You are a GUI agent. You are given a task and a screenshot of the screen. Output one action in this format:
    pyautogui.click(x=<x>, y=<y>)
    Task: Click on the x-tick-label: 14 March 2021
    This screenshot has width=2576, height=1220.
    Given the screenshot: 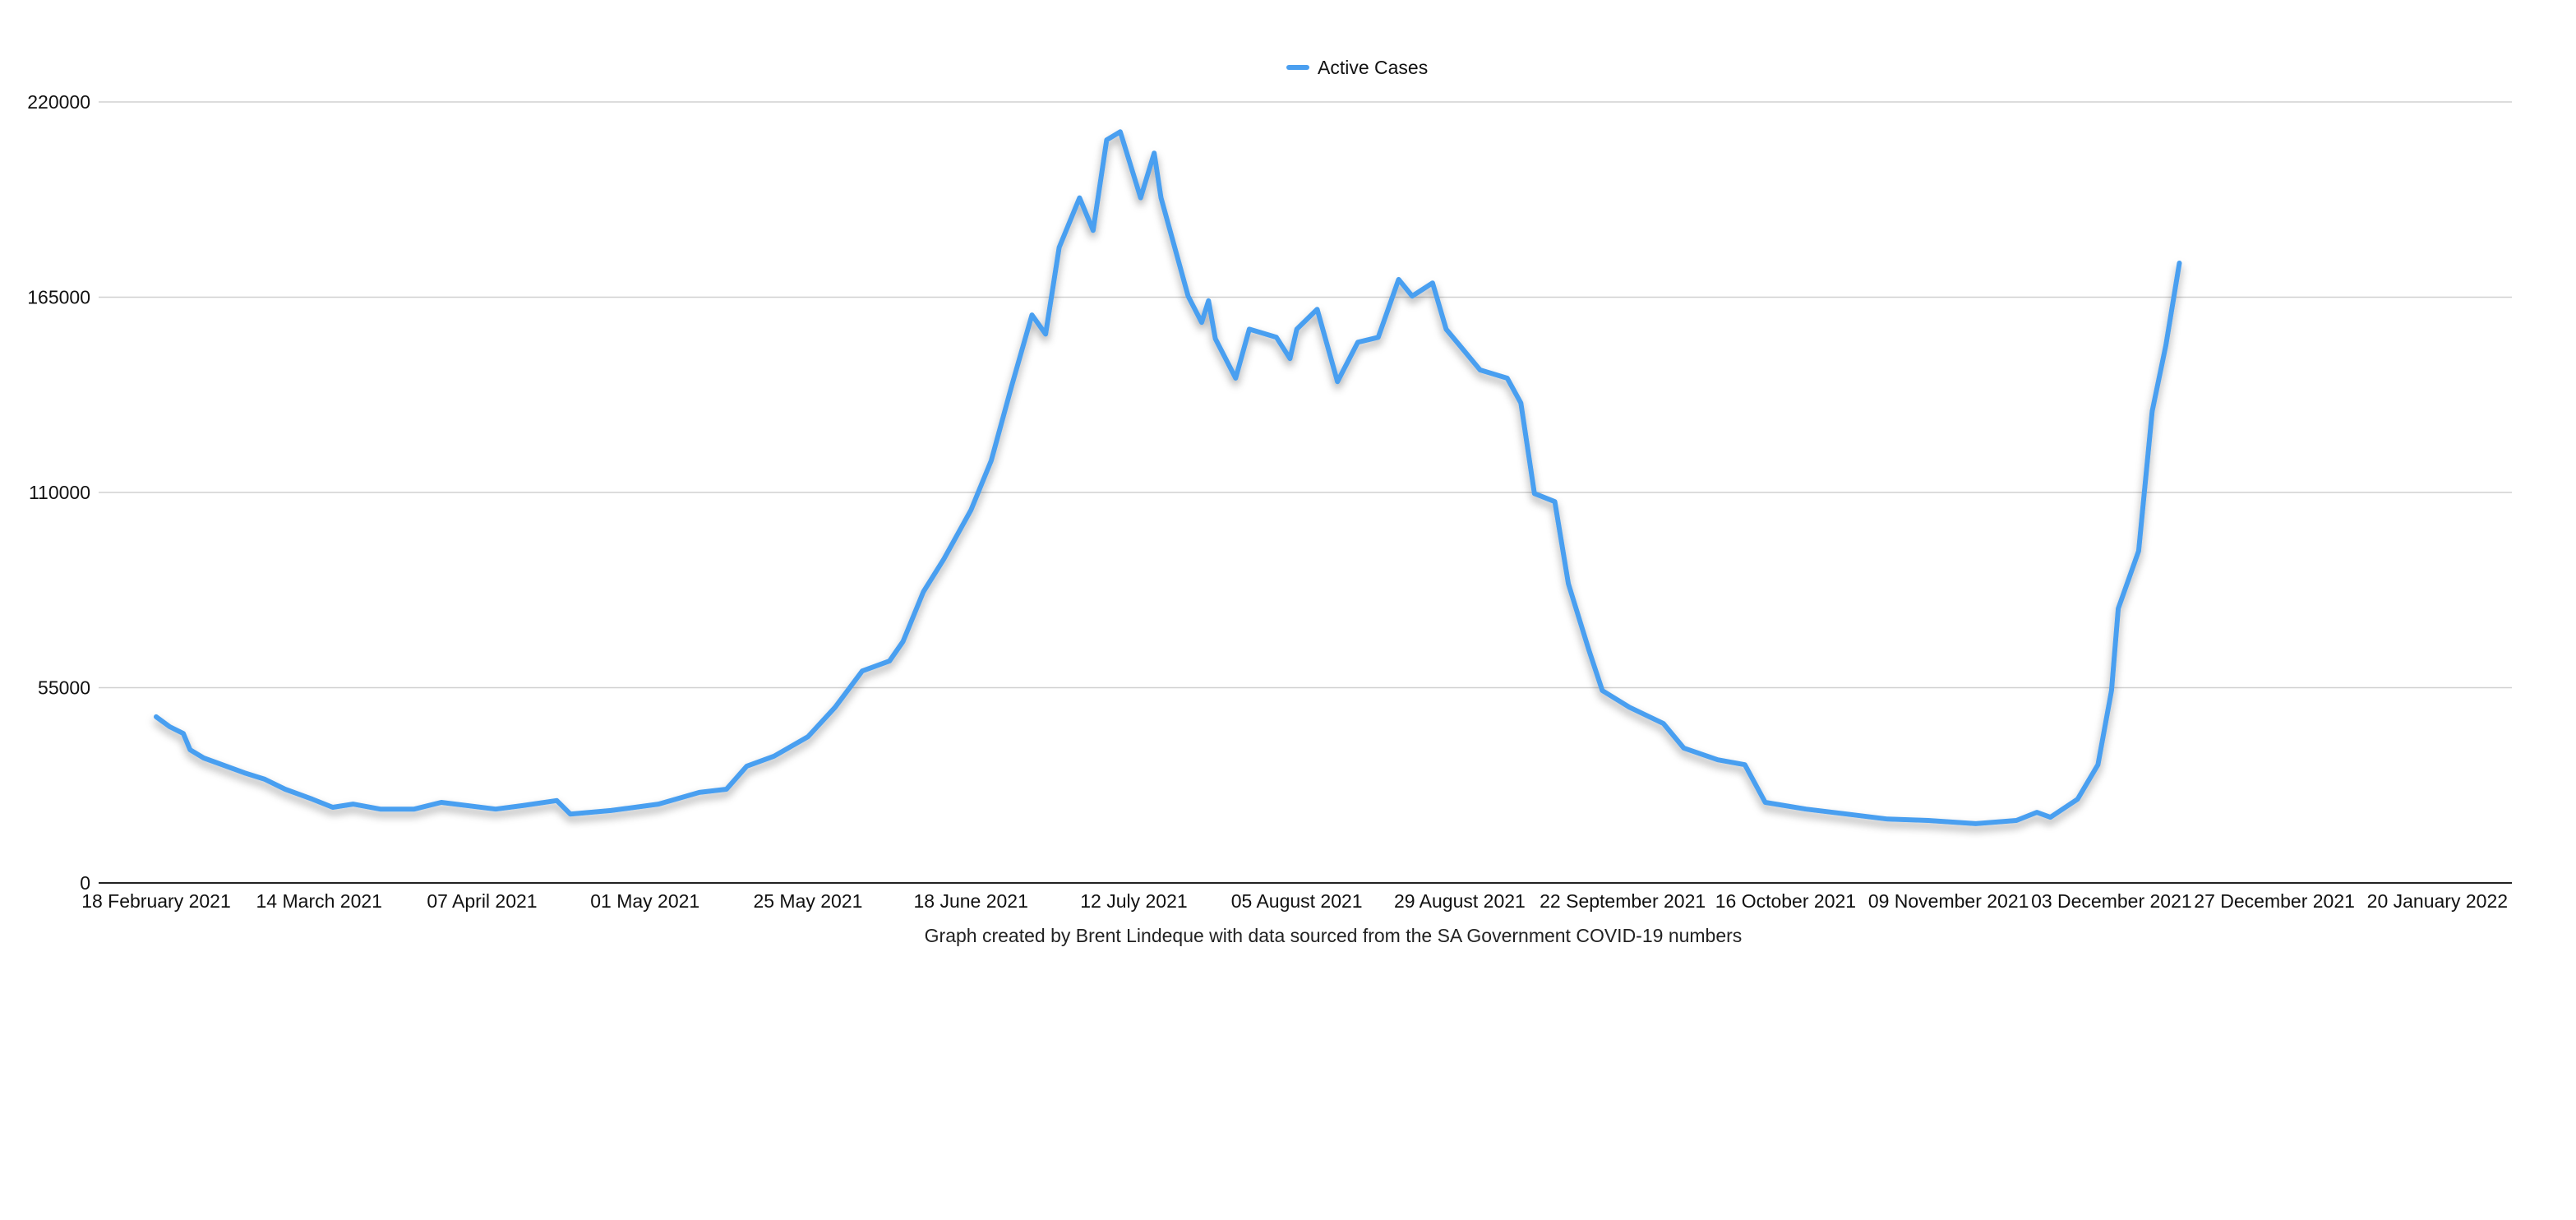 What is the action you would take?
    pyautogui.click(x=319, y=901)
    